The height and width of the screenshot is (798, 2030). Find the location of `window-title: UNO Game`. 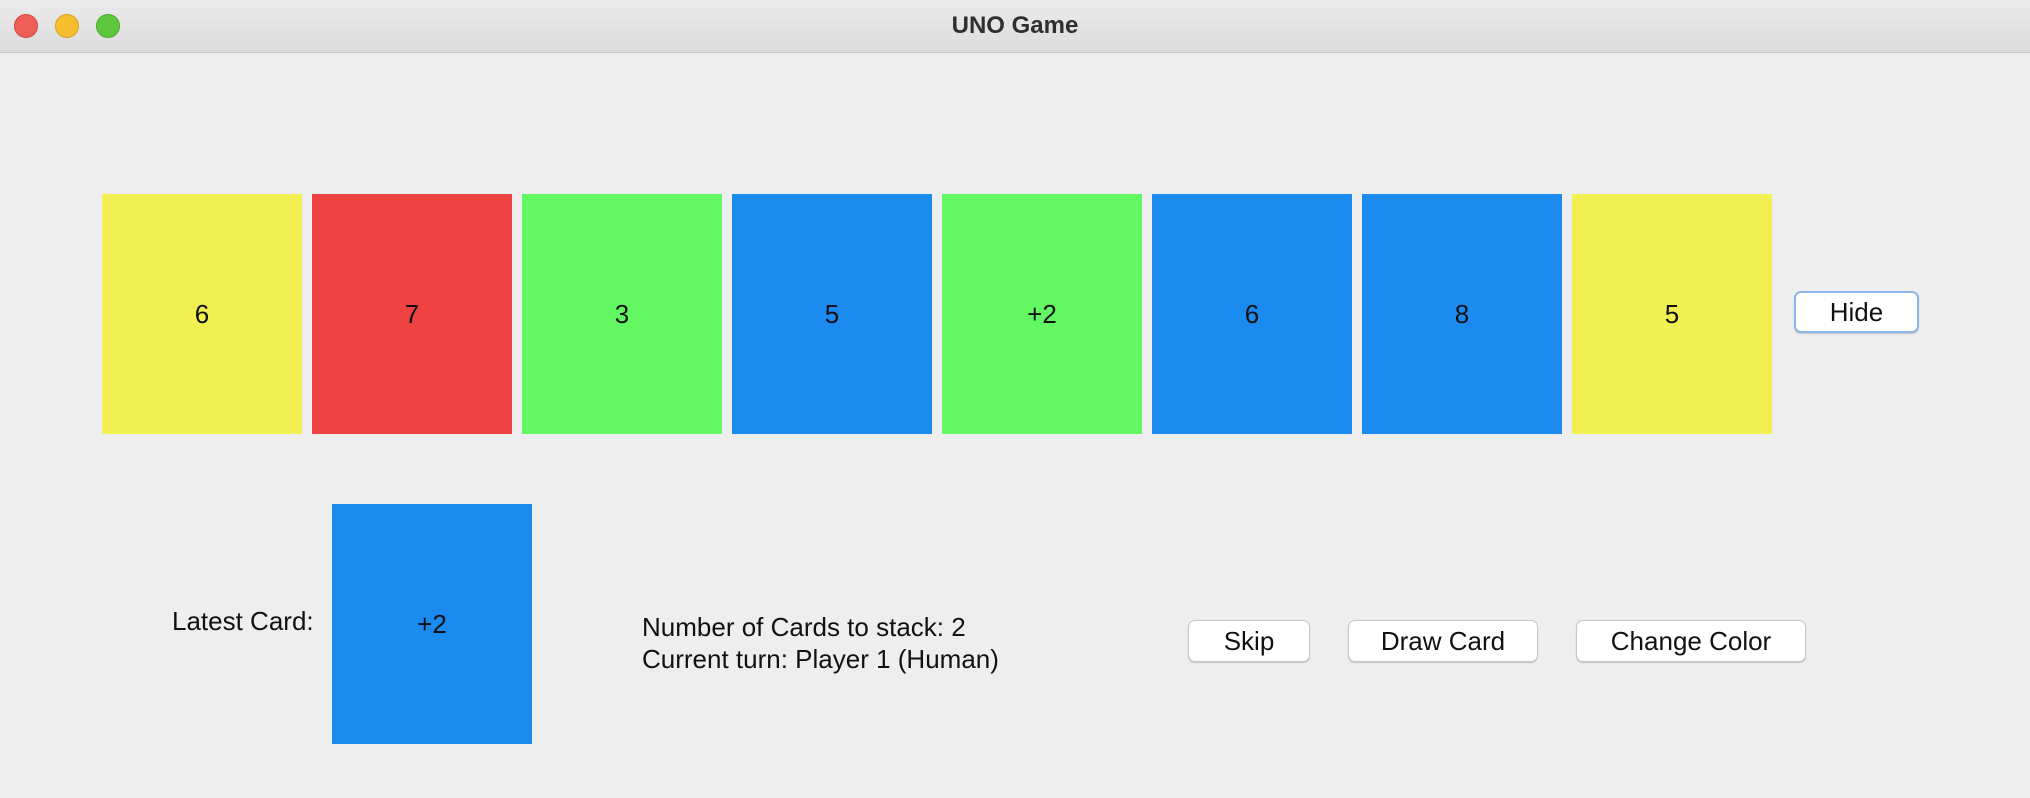

window-title: UNO Game is located at coordinates (1015, 25).